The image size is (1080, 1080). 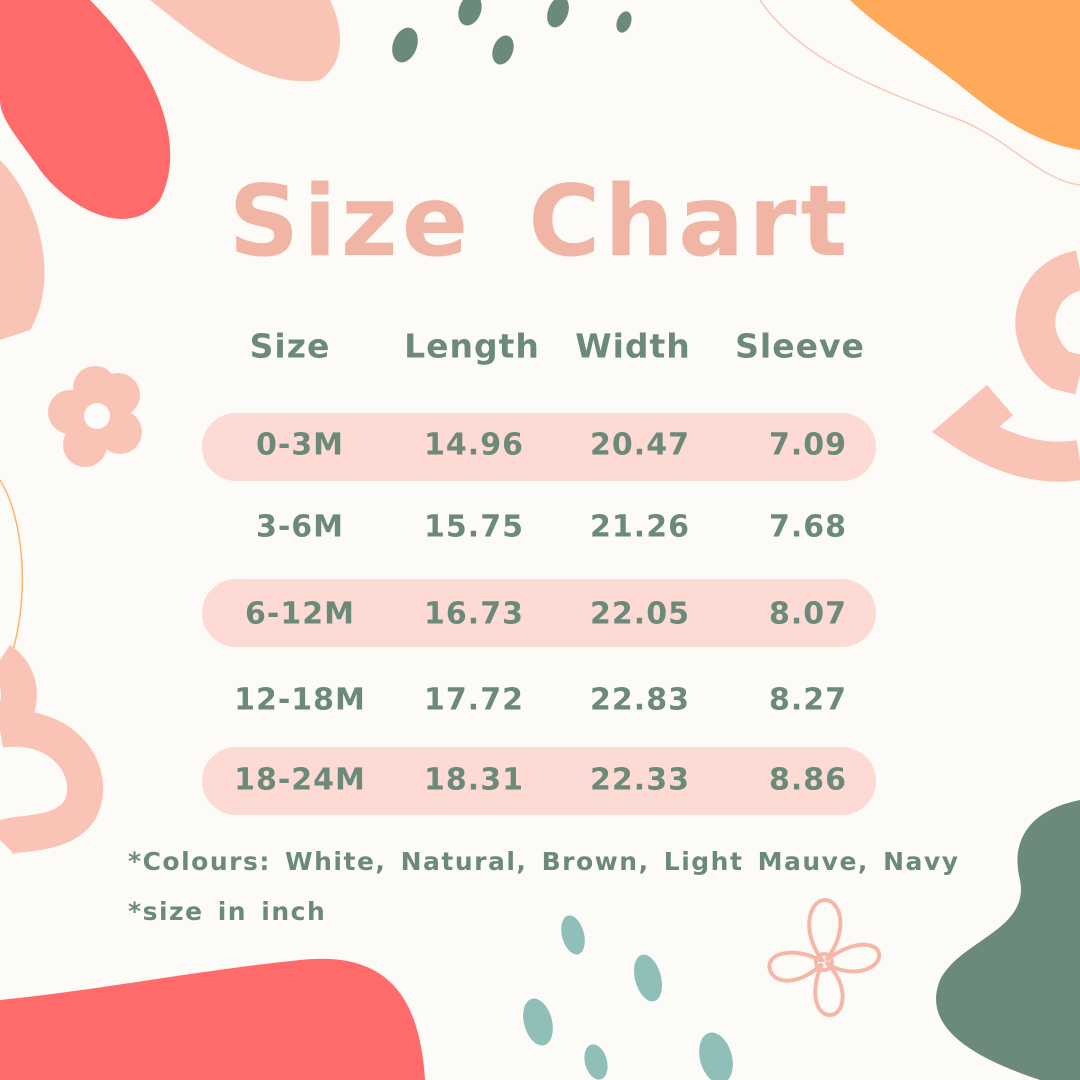 What do you see at coordinates (12, 570) in the screenshot?
I see `orange-line-left` at bounding box center [12, 570].